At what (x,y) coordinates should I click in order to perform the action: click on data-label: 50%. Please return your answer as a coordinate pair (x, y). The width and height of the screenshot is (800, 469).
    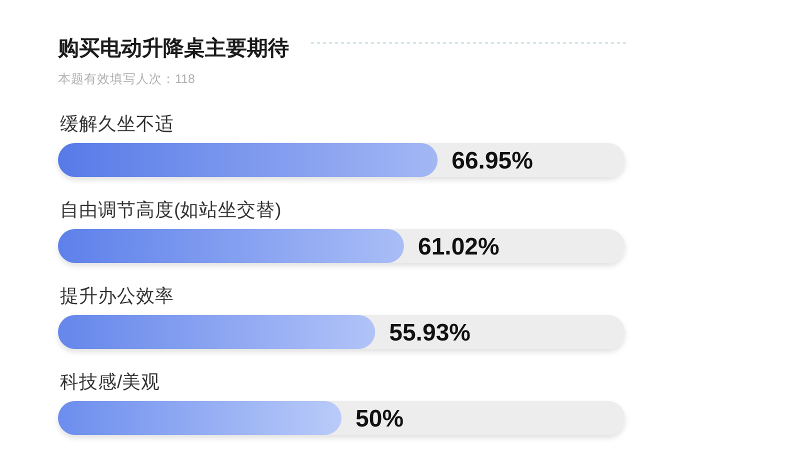
    Looking at the image, I should click on (380, 419).